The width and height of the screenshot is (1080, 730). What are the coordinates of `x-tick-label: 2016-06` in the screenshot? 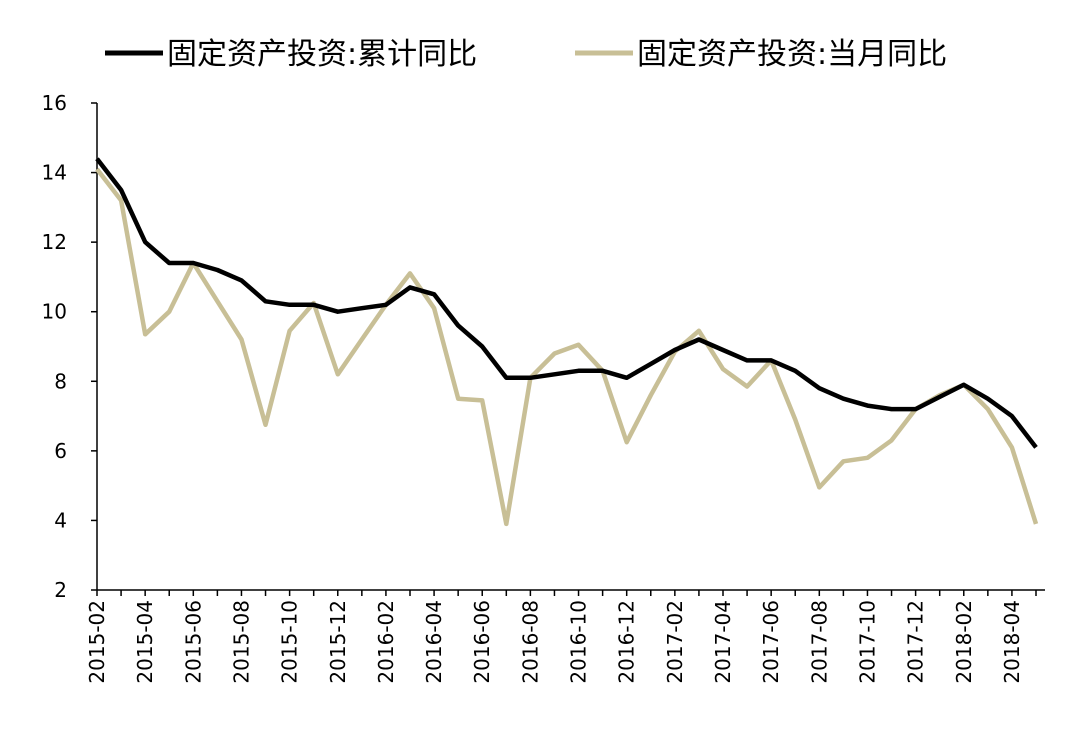 It's located at (482, 642).